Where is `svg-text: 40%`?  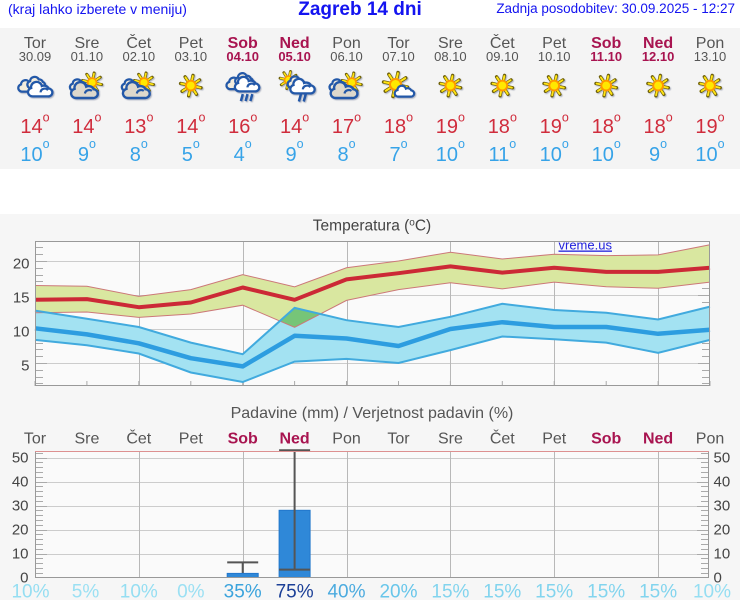
svg-text: 40% is located at coordinates (346, 591).